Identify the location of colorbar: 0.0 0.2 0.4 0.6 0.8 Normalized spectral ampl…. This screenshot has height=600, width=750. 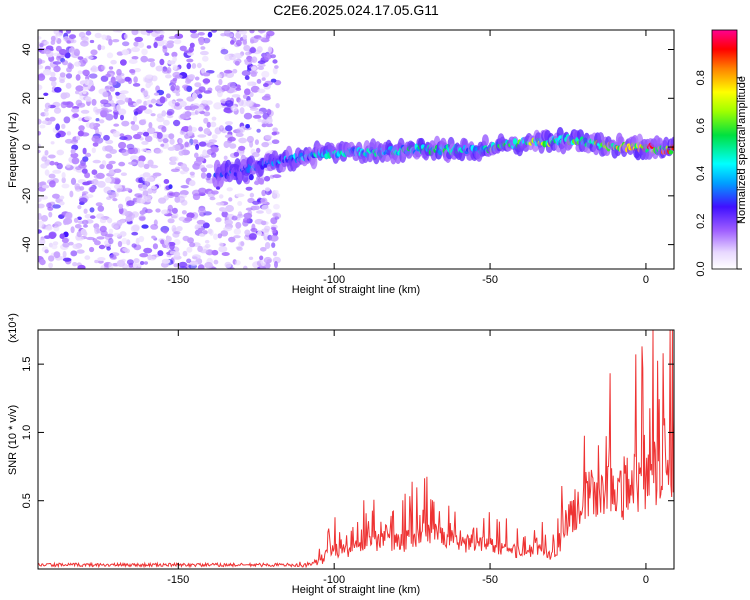
(721, 153).